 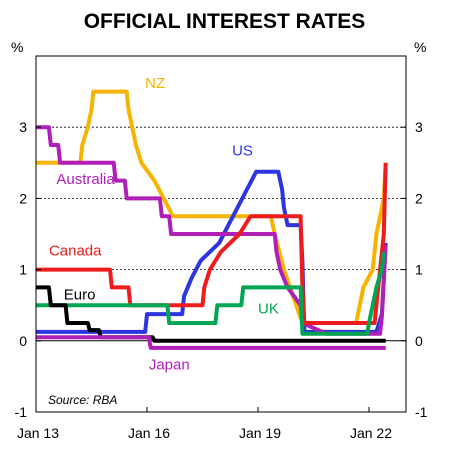 I want to click on y-unit-right: %, so click(x=420, y=47).